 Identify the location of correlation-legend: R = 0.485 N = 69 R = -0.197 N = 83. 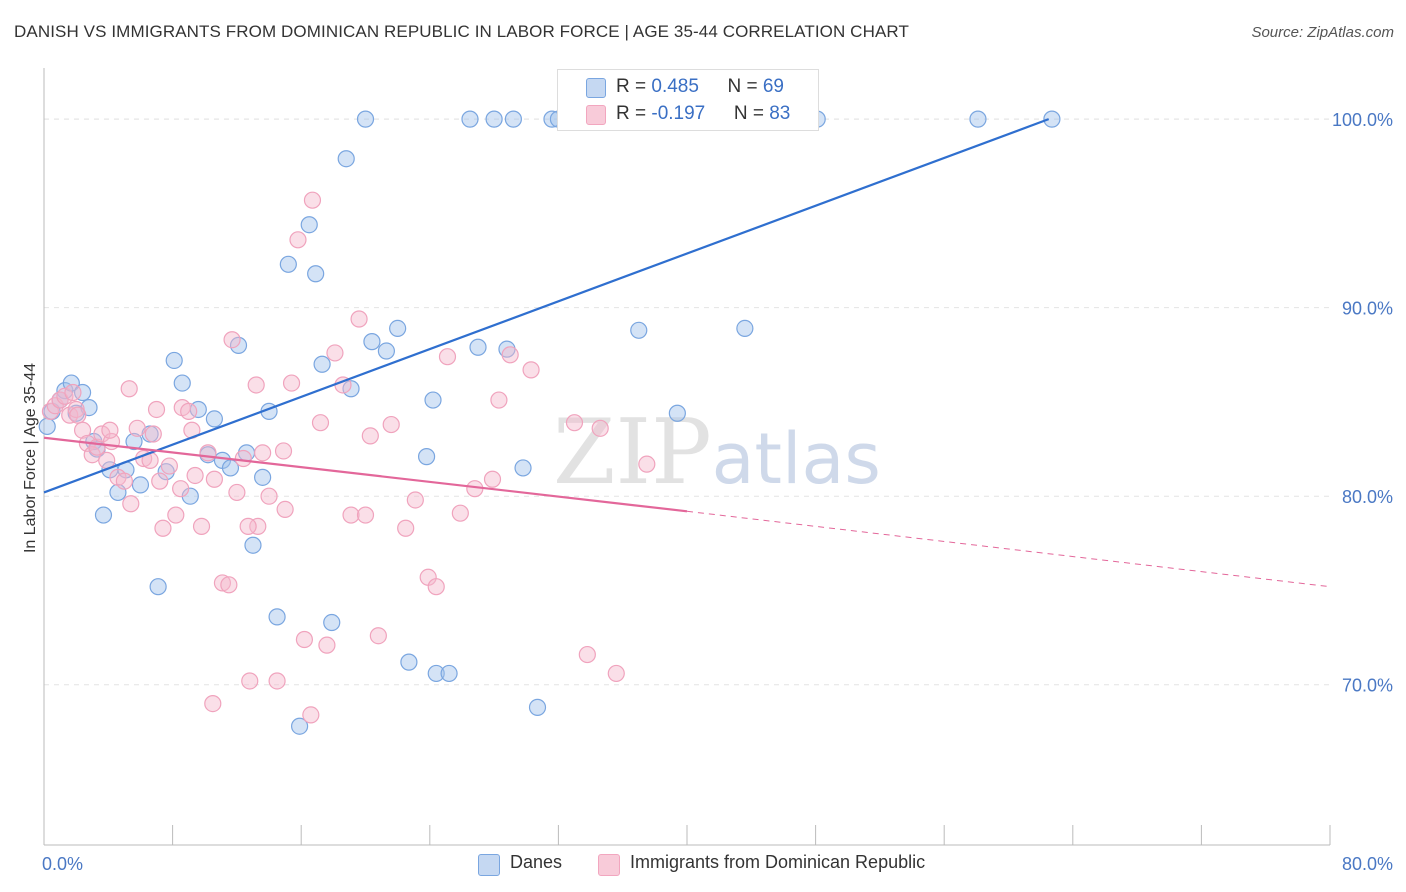
(688, 100).